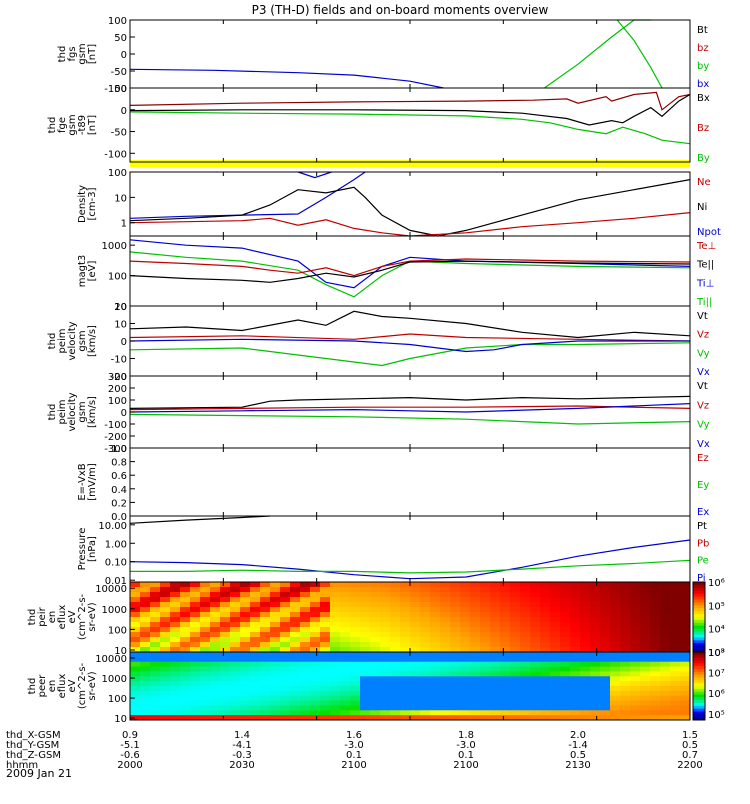 The height and width of the screenshot is (804, 750). What do you see at coordinates (62, 54) in the screenshot?
I see `y-axis-label: thd` at bounding box center [62, 54].